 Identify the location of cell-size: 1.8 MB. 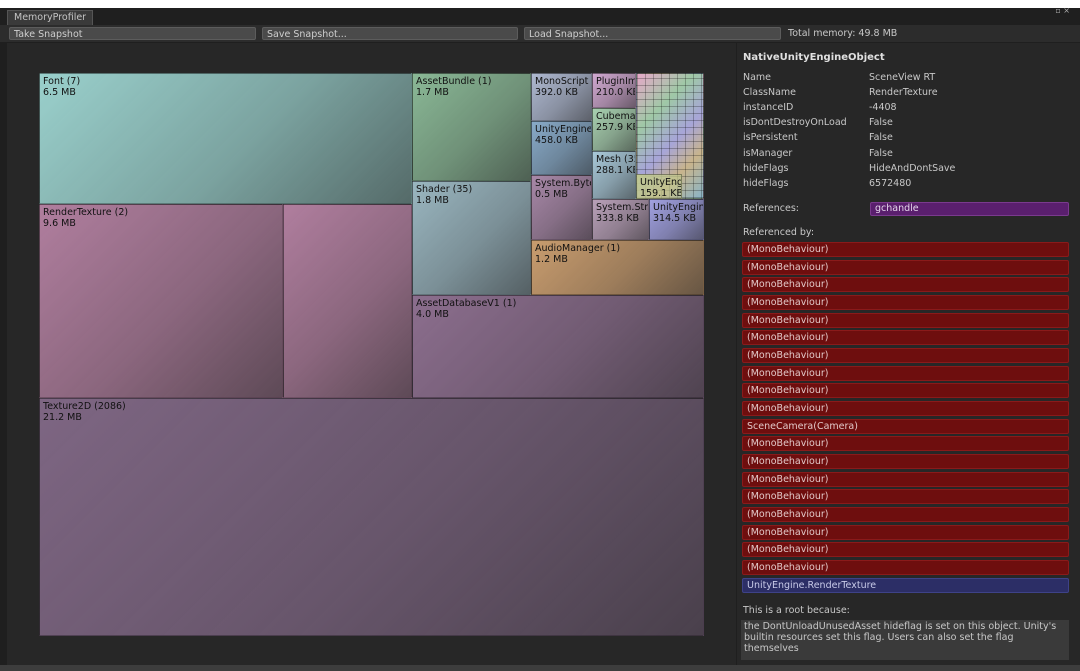
(432, 200).